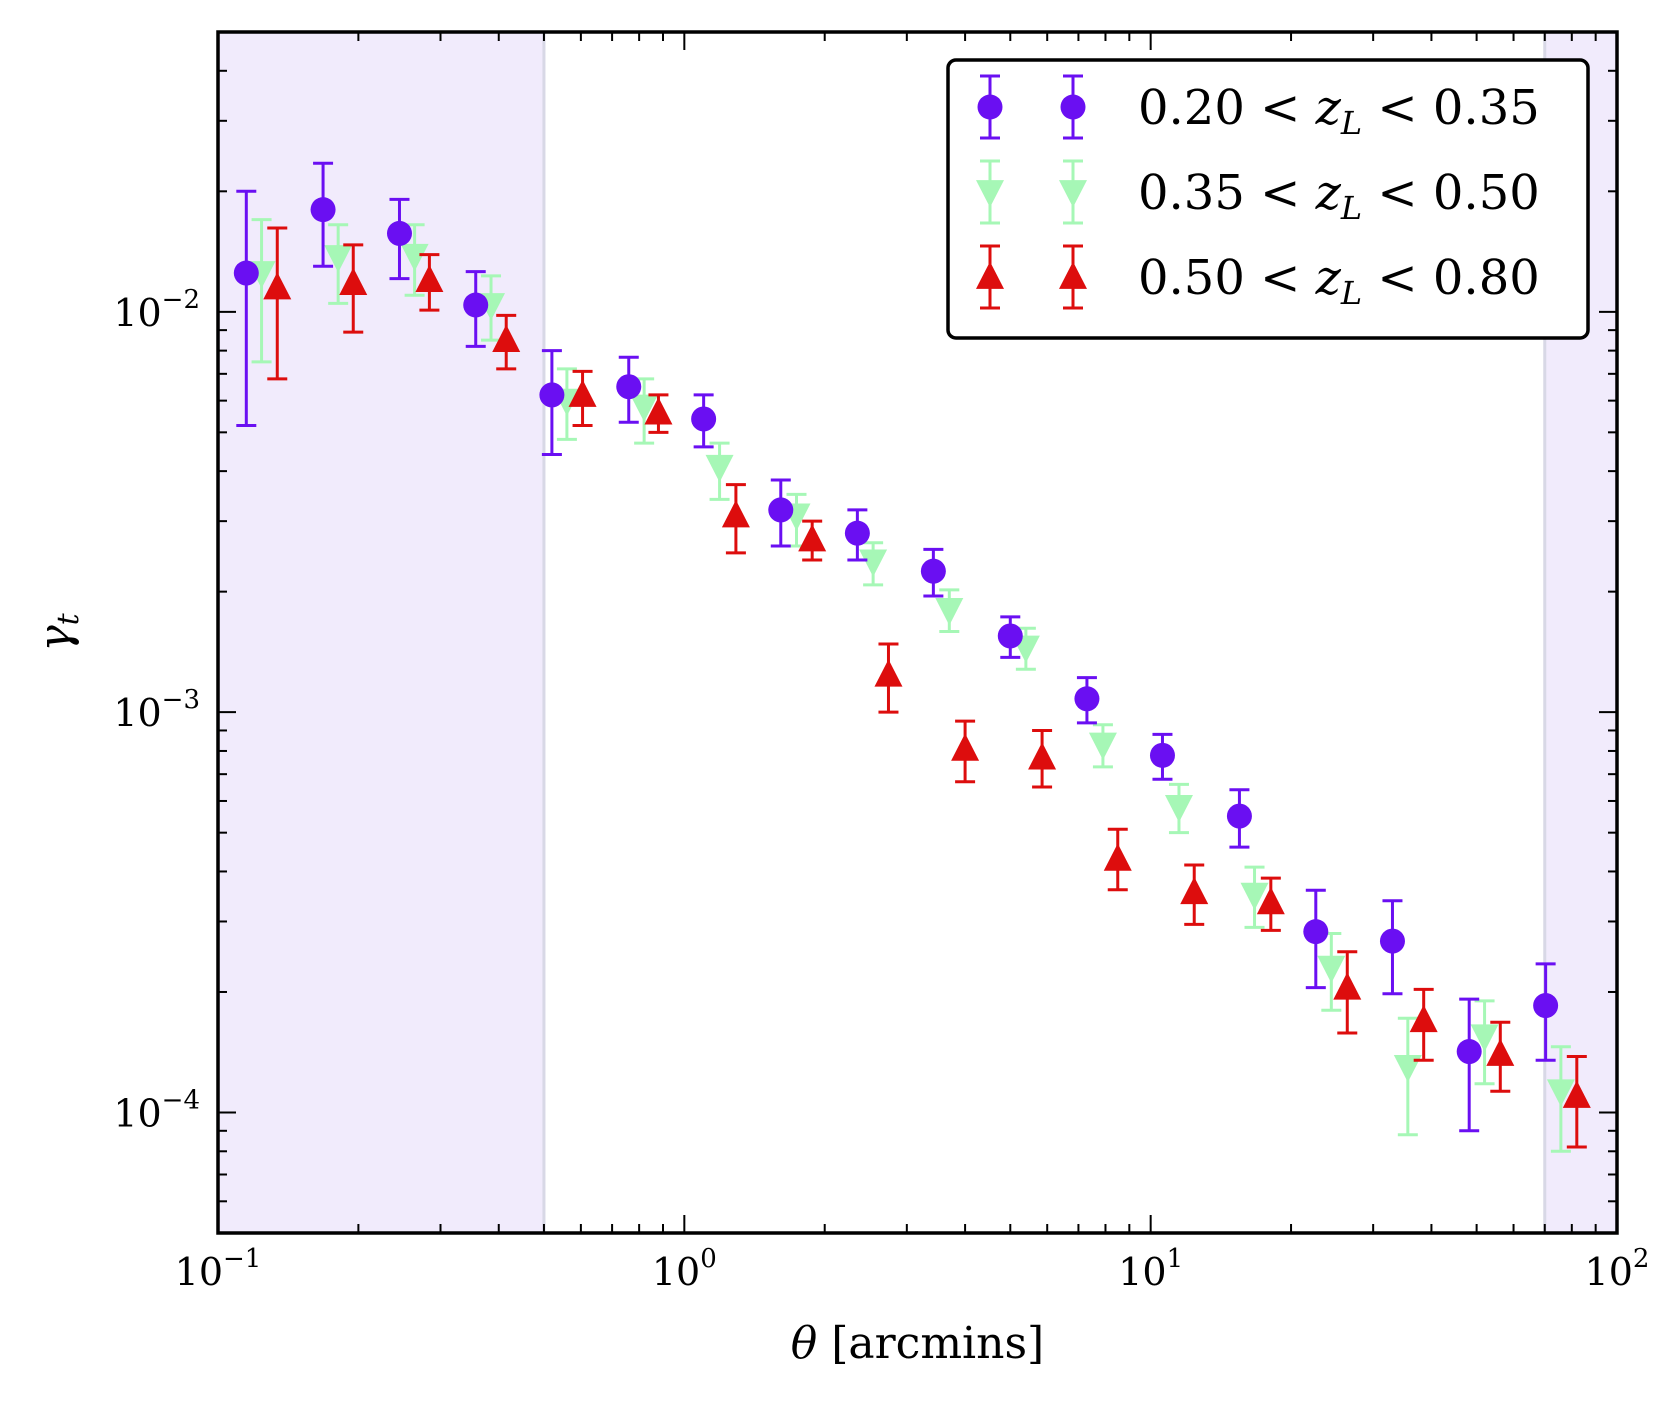 This screenshot has width=1675, height=1404. I want to click on legend-label: 0.20 < zL < 0.35, so click(1339, 111).